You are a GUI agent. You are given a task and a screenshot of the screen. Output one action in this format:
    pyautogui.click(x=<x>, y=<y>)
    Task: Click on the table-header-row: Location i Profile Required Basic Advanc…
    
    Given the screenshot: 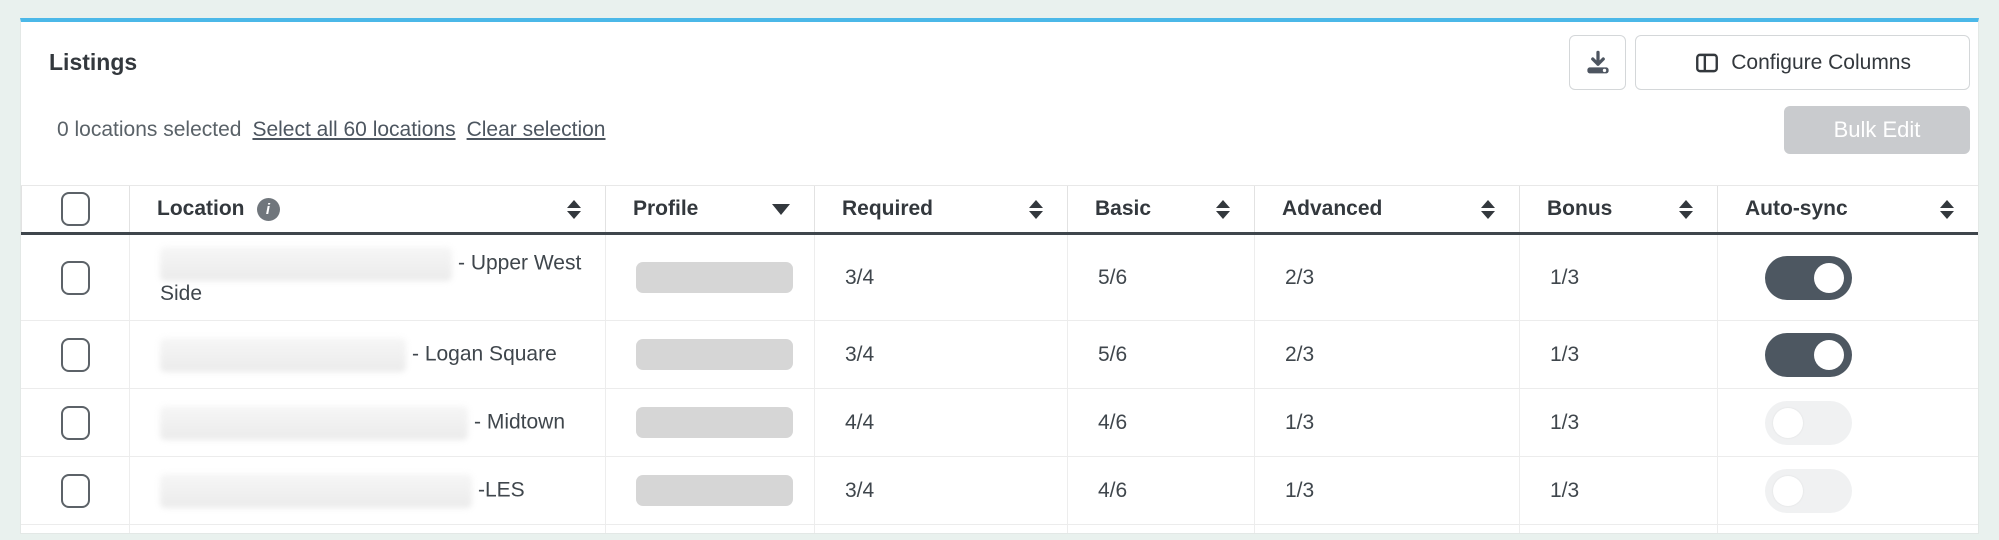 What is the action you would take?
    pyautogui.click(x=999, y=210)
    